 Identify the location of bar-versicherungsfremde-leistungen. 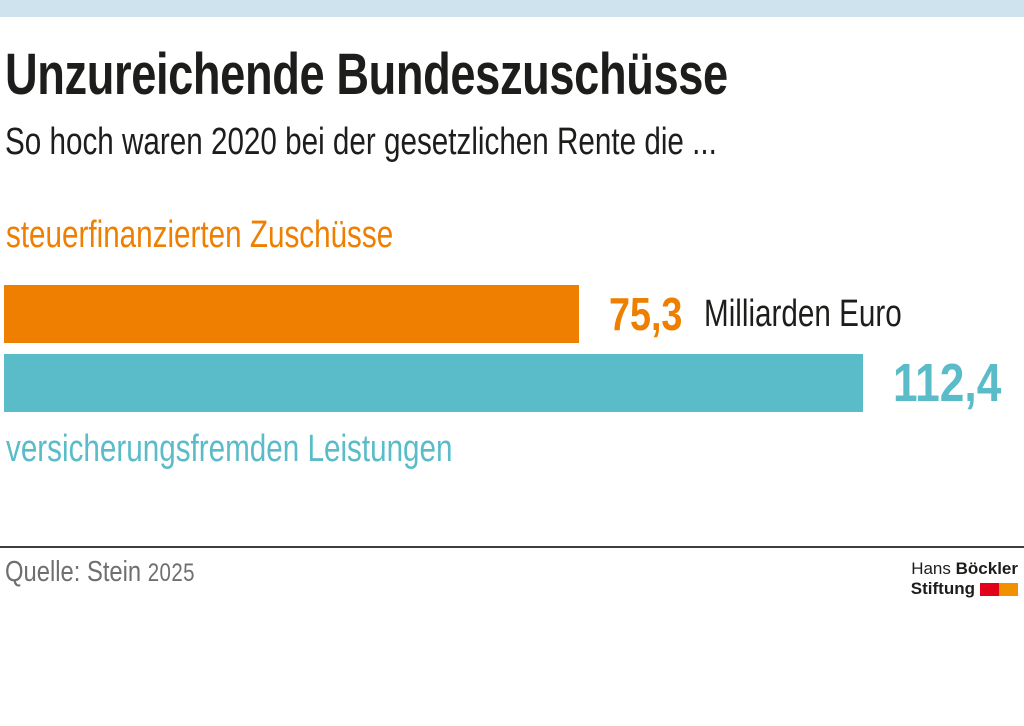
(433, 383).